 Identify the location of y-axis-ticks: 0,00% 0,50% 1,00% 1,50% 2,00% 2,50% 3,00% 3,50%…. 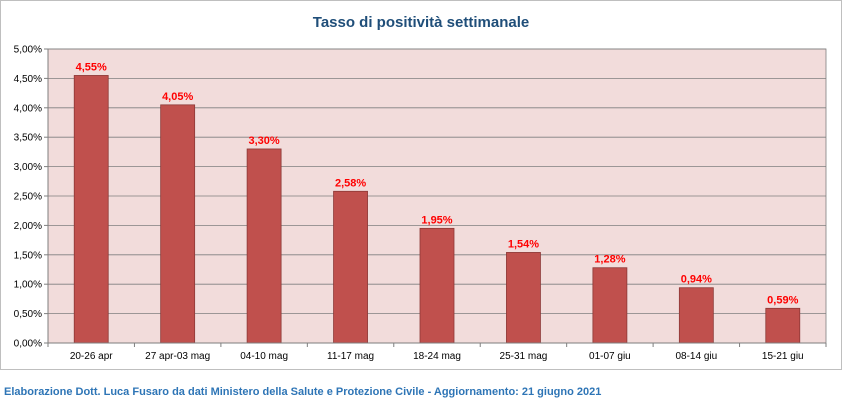
(31, 197).